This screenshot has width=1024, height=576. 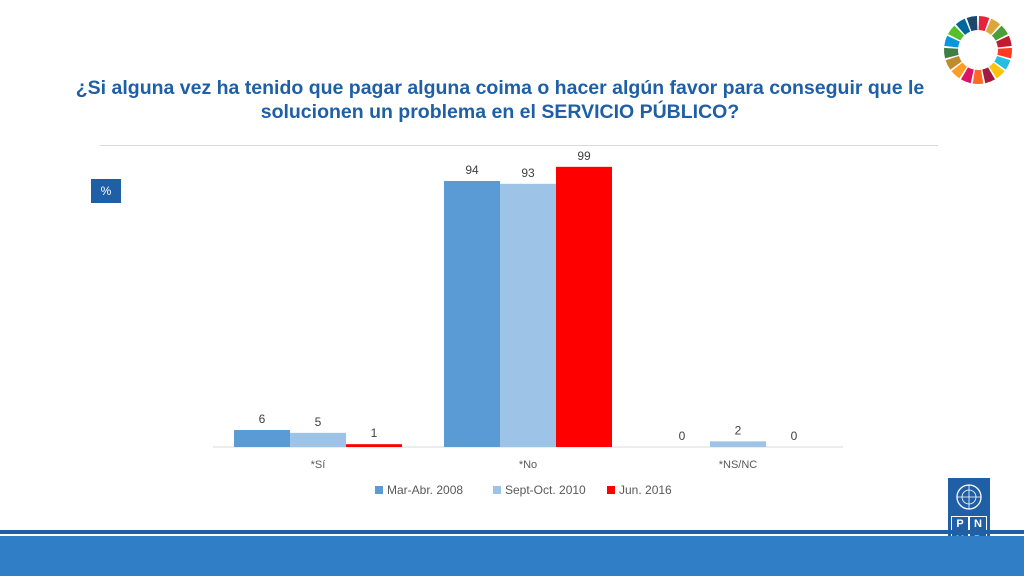 What do you see at coordinates (519, 145) in the screenshot?
I see `title-divider` at bounding box center [519, 145].